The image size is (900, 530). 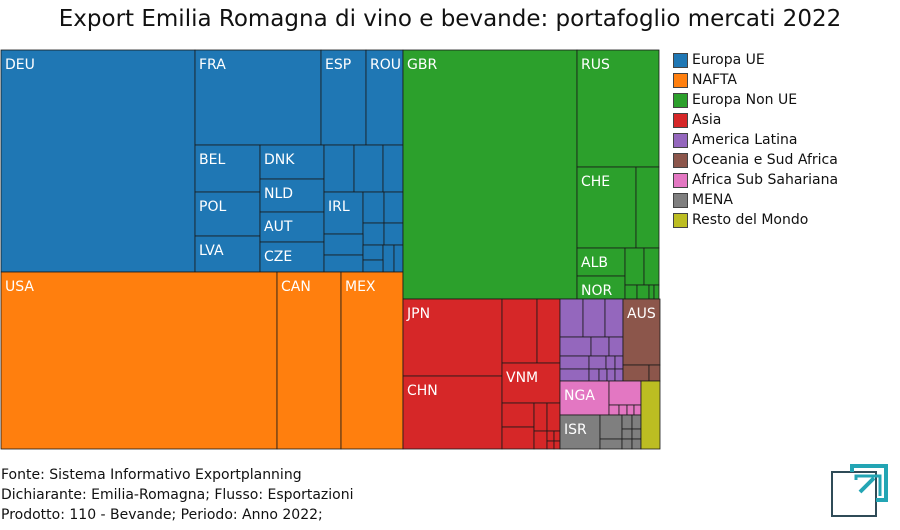 What do you see at coordinates (339, 207) in the screenshot?
I see `treemap-label: IRL` at bounding box center [339, 207].